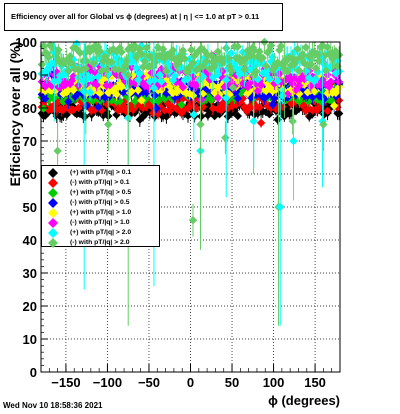 This screenshot has height=414, width=400. Describe the element at coordinates (101, 232) in the screenshot. I see `legend-label: (+) with pT/|q| > 2.0` at that location.